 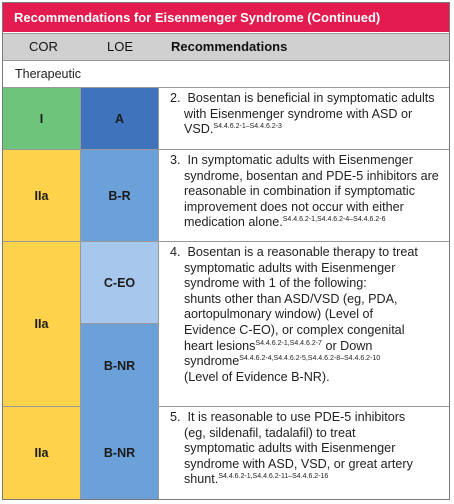 What do you see at coordinates (294, 329) in the screenshot?
I see `rec-line: Evidence C-EO), or complex congenital` at bounding box center [294, 329].